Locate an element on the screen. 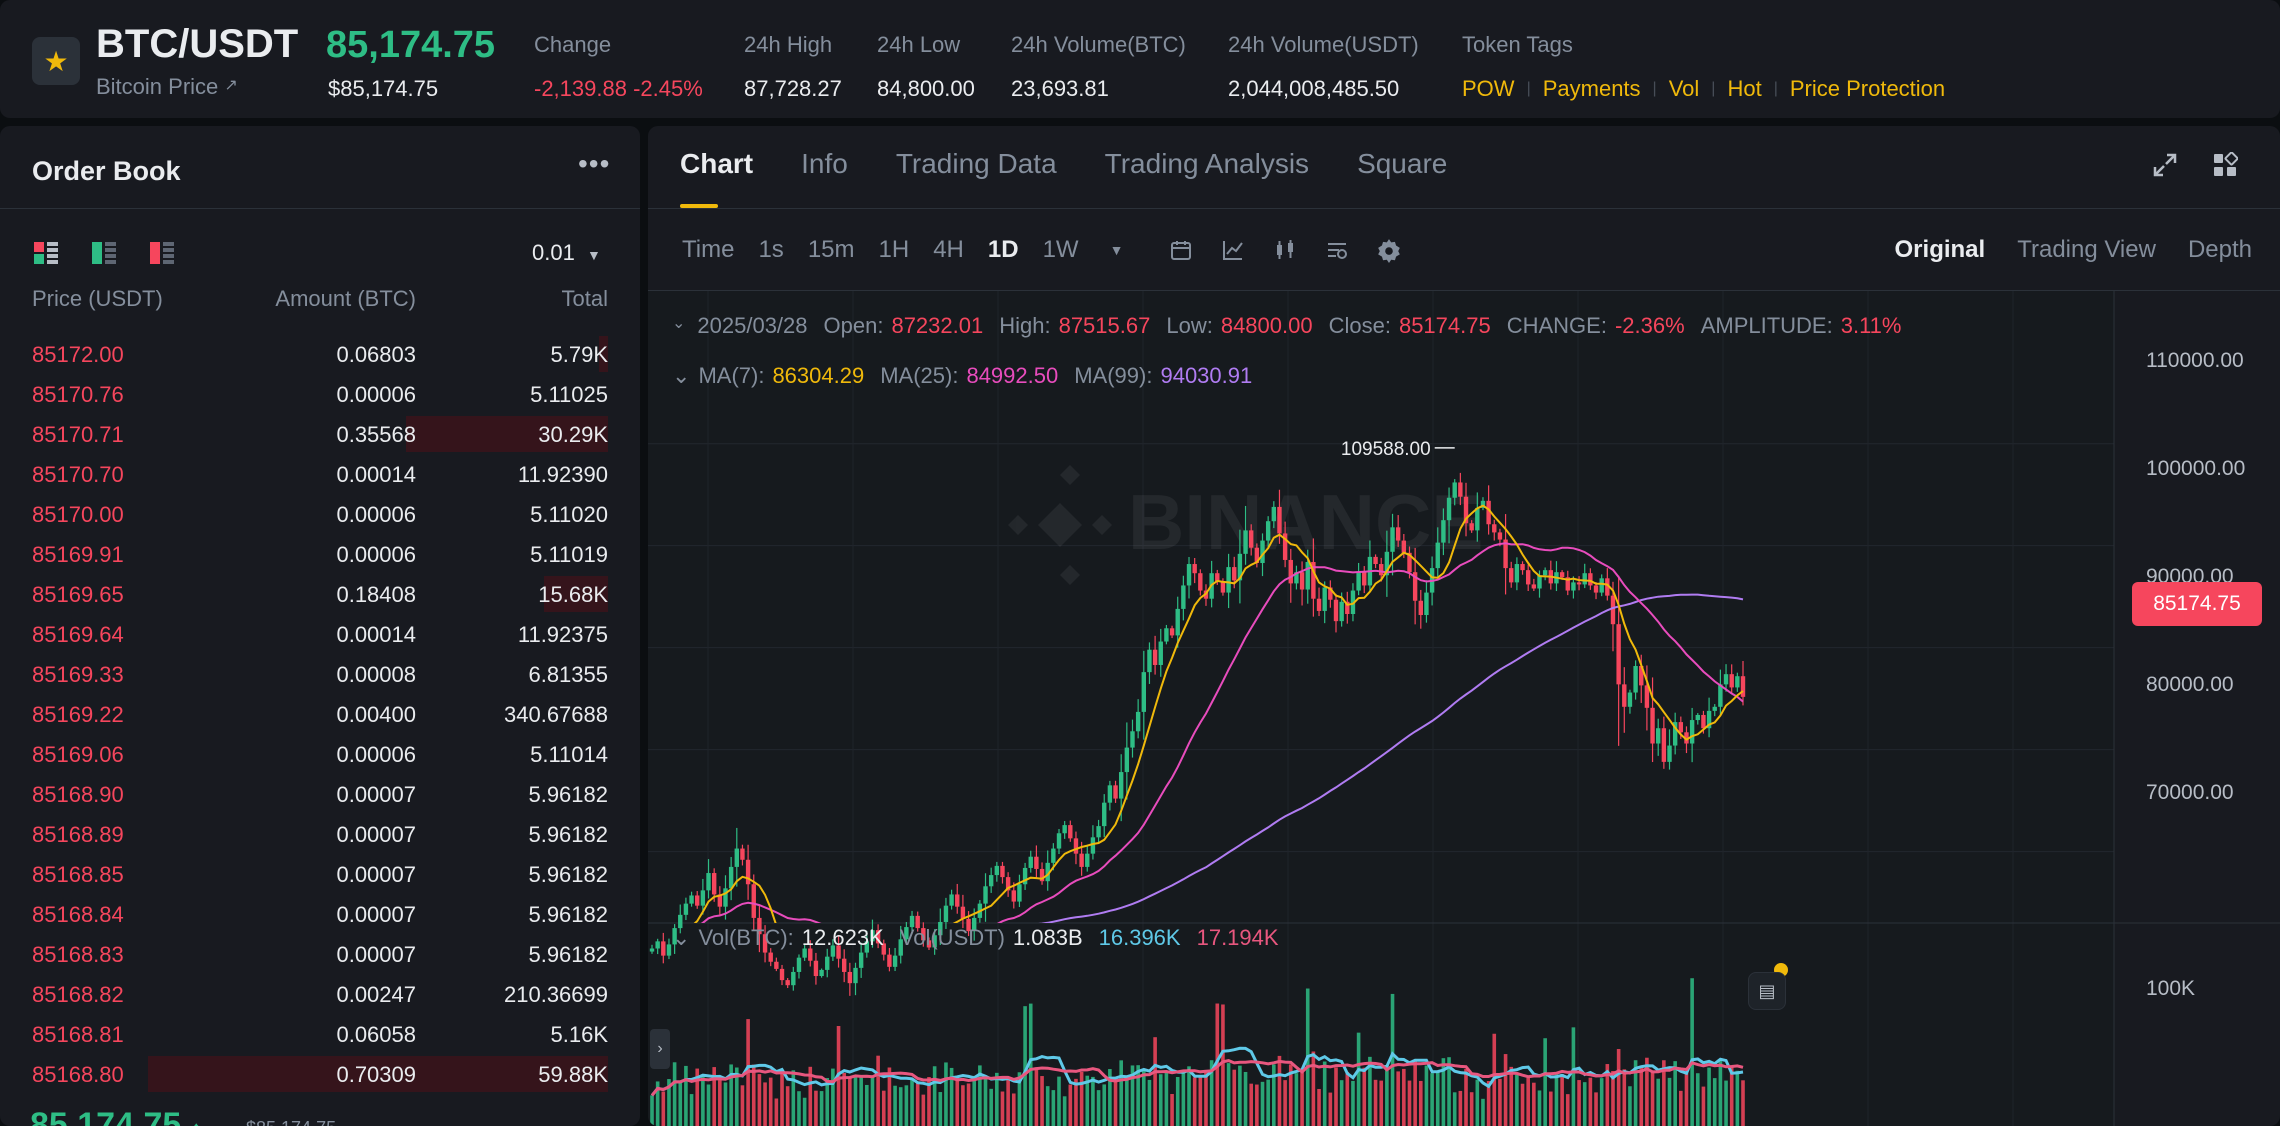 Image resolution: width=2280 pixels, height=1126 pixels. interval-1w: 1W is located at coordinates (1060, 249).